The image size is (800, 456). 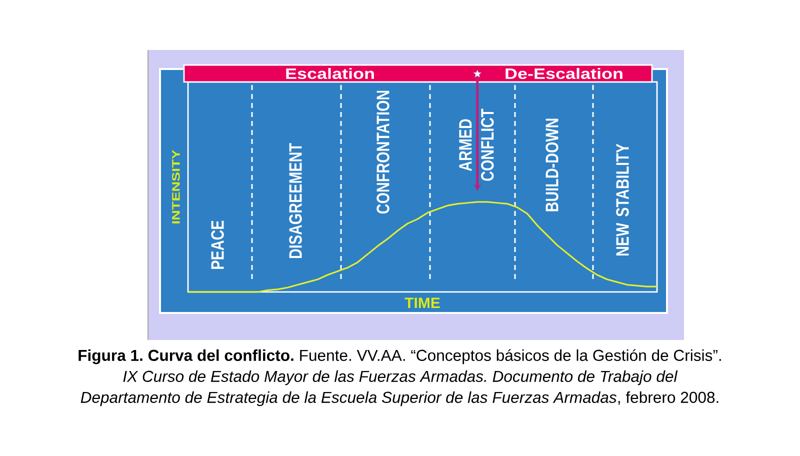 What do you see at coordinates (552, 165) in the screenshot?
I see `annotation: BUILD-DOWN` at bounding box center [552, 165].